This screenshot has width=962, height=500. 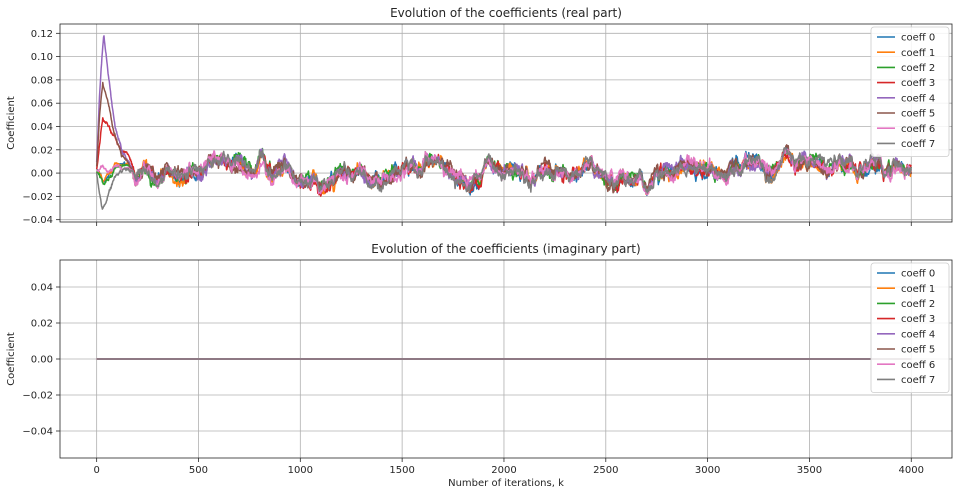 I want to click on x-tick-label: 1500, so click(x=401, y=470).